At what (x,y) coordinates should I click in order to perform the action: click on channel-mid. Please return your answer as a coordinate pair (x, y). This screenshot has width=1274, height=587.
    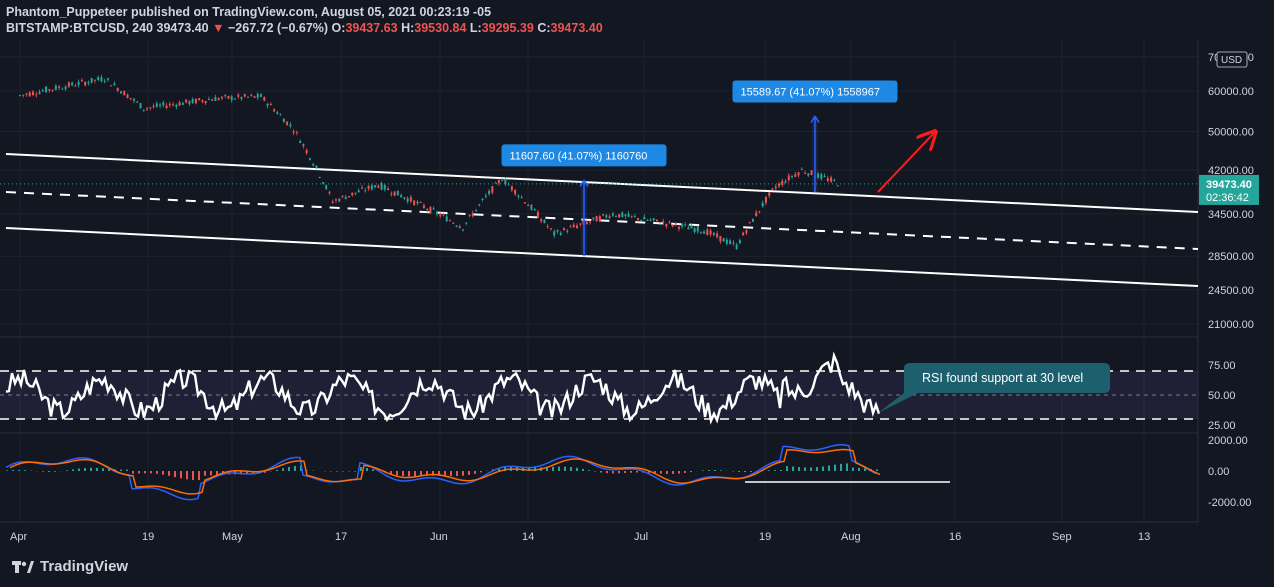
    Looking at the image, I should click on (602, 220).